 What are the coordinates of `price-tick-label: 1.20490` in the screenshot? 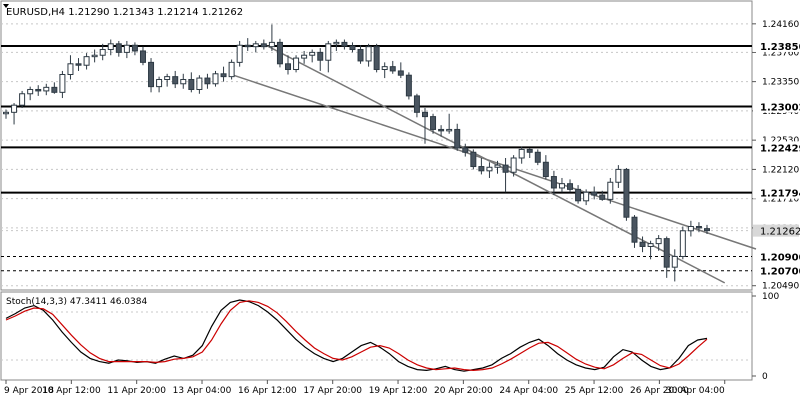 It's located at (780, 287).